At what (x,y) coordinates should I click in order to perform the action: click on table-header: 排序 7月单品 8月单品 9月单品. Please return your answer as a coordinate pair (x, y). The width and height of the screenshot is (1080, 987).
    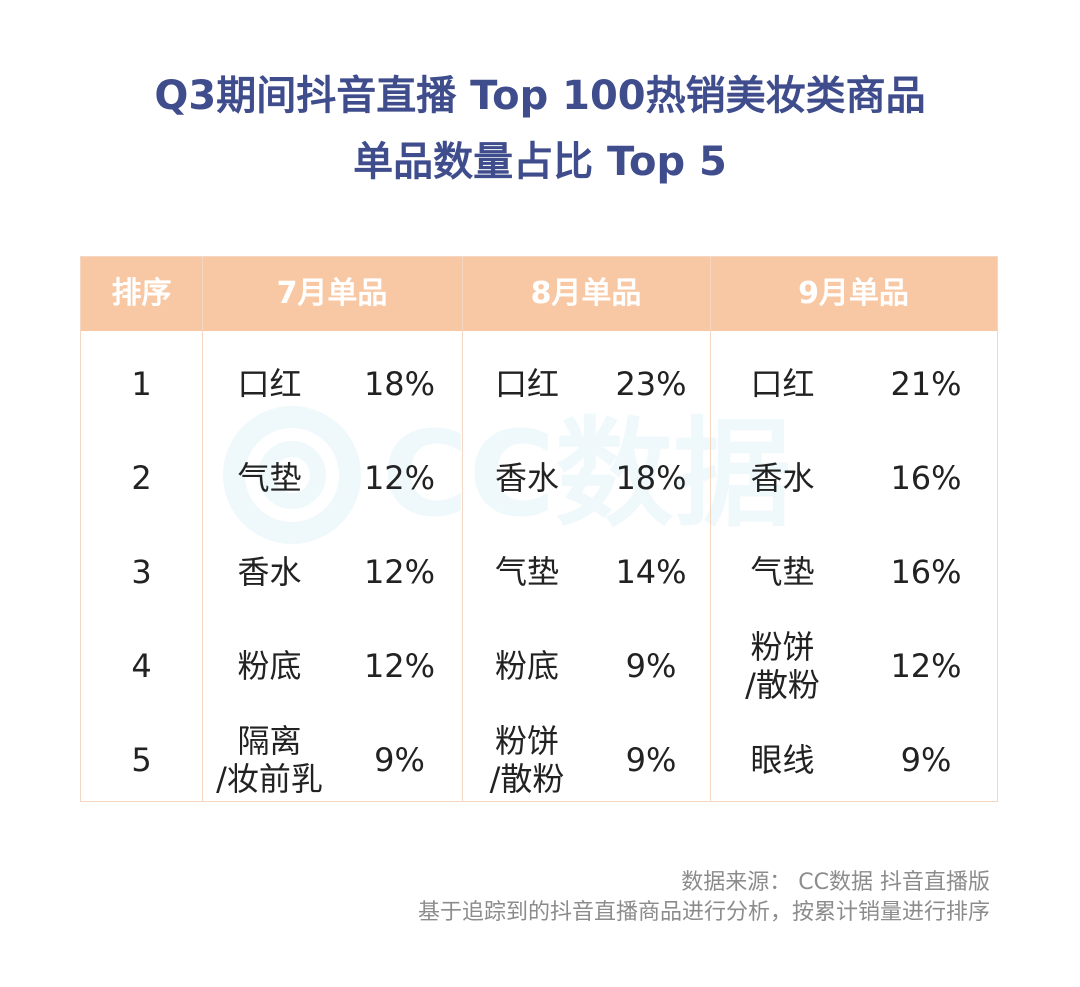
    Looking at the image, I should click on (539, 294).